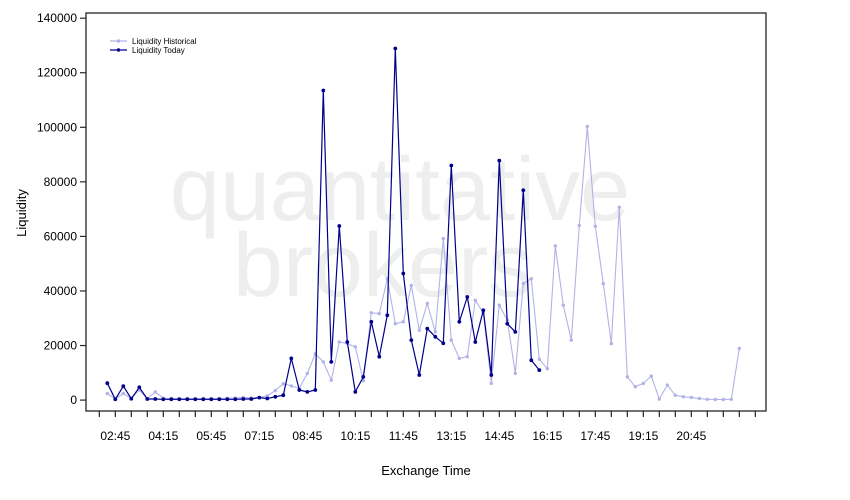 The height and width of the screenshot is (500, 850). Describe the element at coordinates (57, 18) in the screenshot. I see `y-tick-label: 140000` at that location.